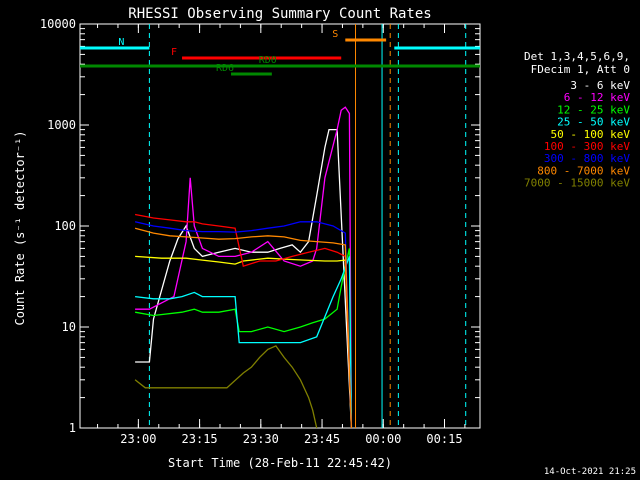  What do you see at coordinates (61, 125) in the screenshot?
I see `y-tick-label: 1000` at bounding box center [61, 125].